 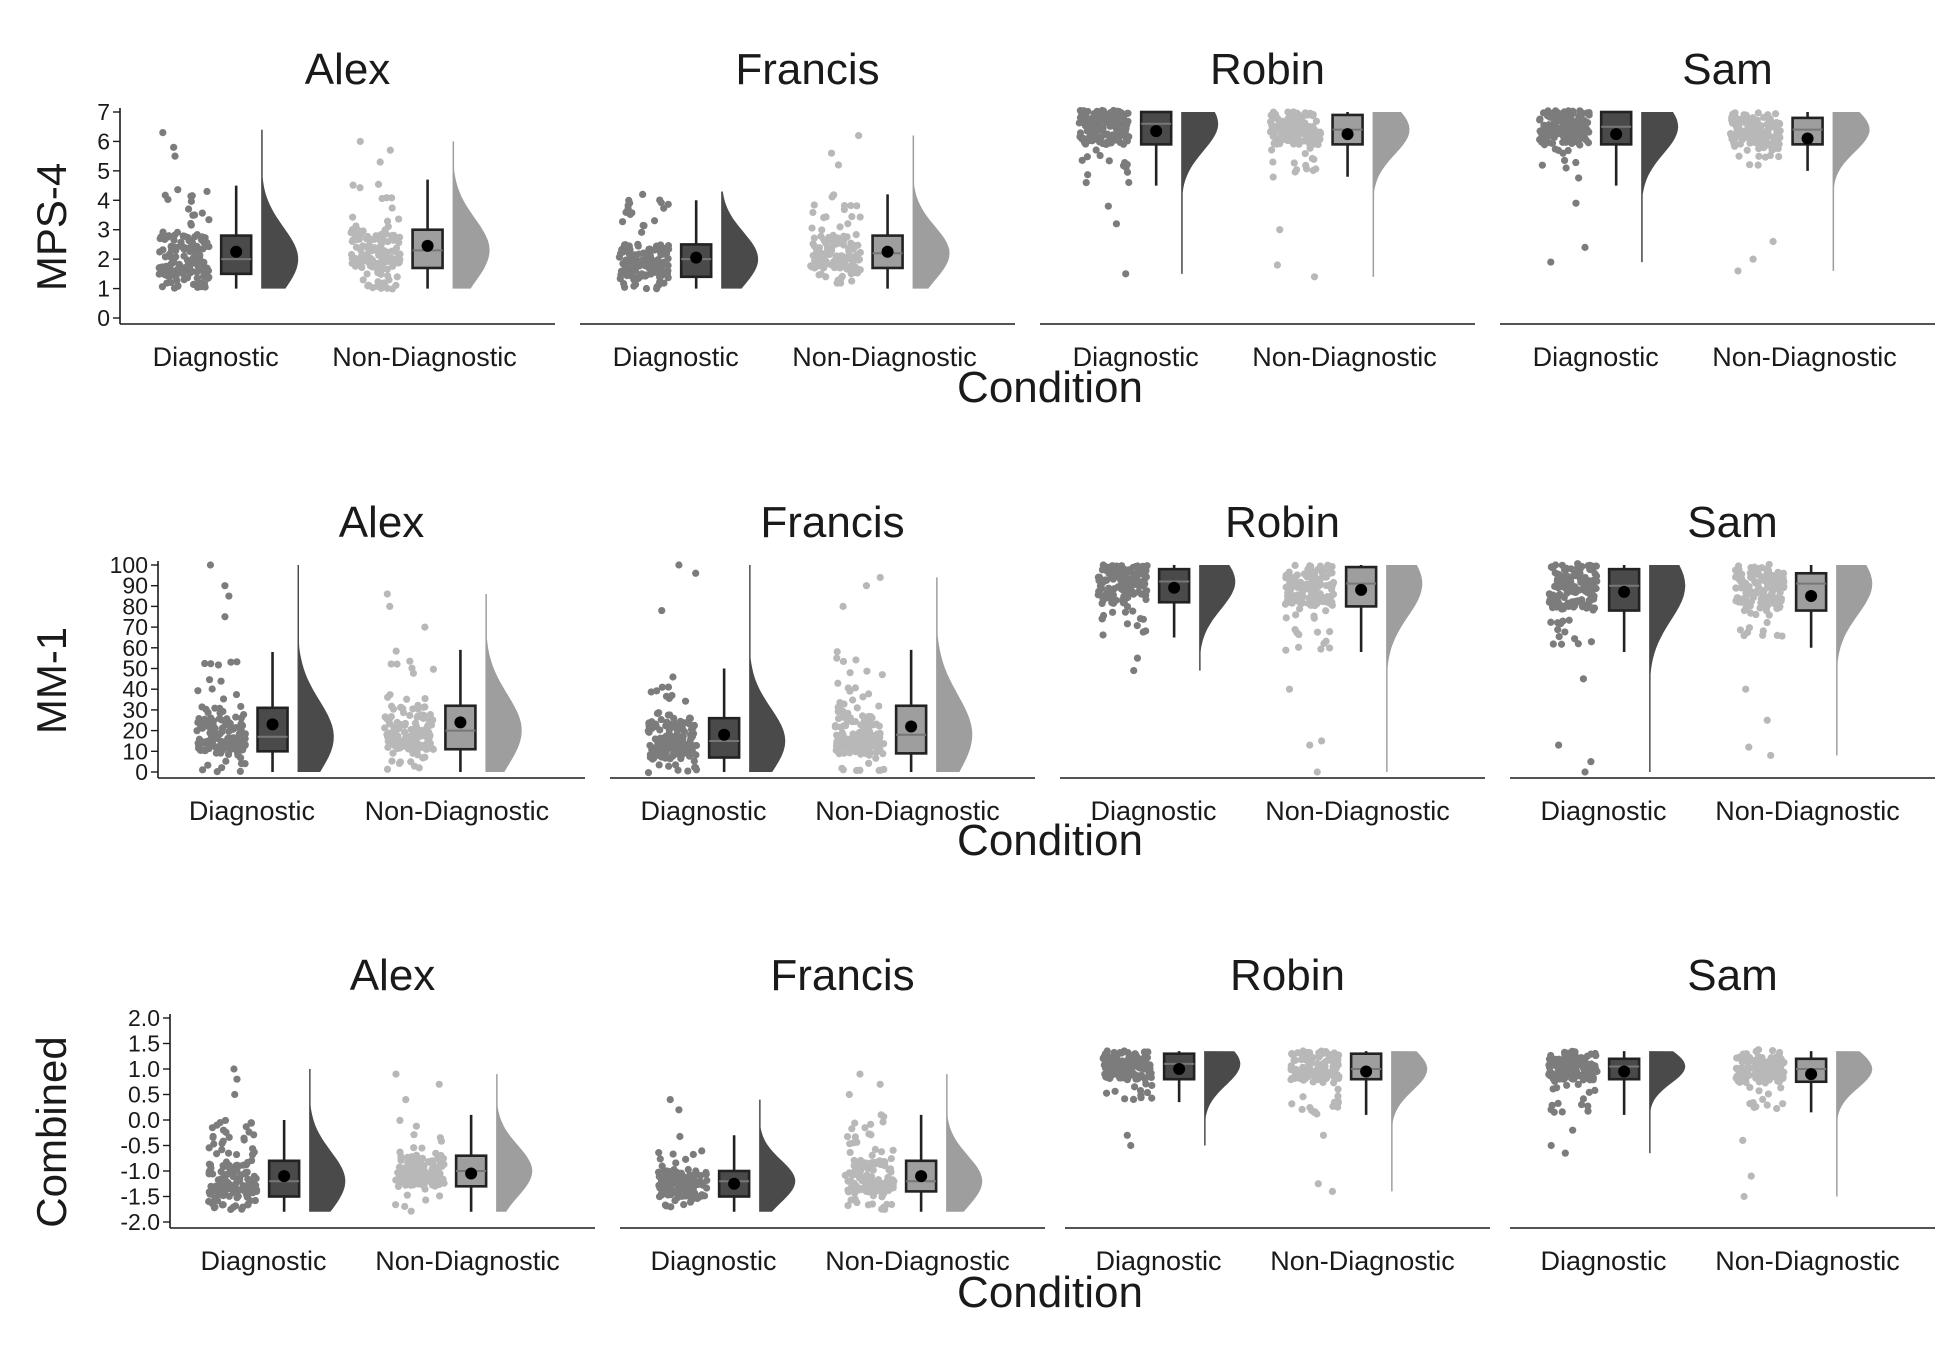 I want to click on y-tick-label: 50, so click(x=135, y=669).